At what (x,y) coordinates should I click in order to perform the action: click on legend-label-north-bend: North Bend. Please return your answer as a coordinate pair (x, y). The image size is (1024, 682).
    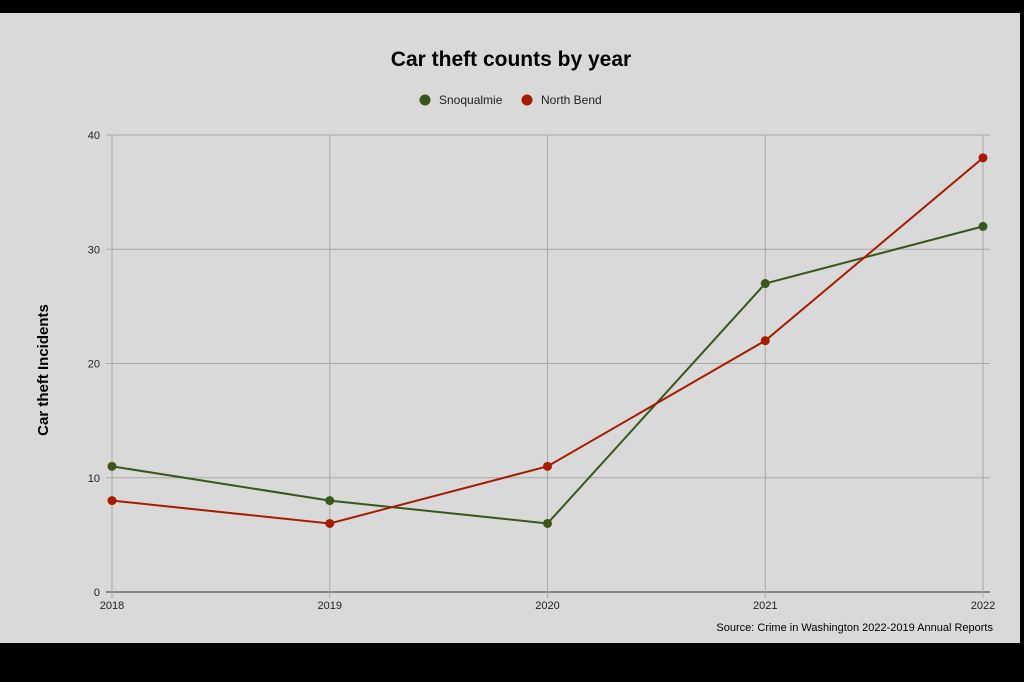
    Looking at the image, I should click on (571, 100).